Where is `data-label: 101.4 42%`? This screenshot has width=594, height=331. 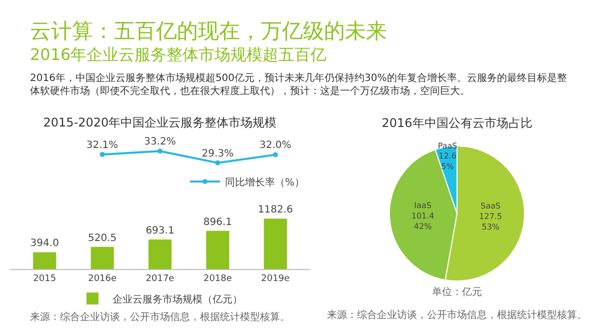
data-label: 101.4 42% is located at coordinates (422, 222).